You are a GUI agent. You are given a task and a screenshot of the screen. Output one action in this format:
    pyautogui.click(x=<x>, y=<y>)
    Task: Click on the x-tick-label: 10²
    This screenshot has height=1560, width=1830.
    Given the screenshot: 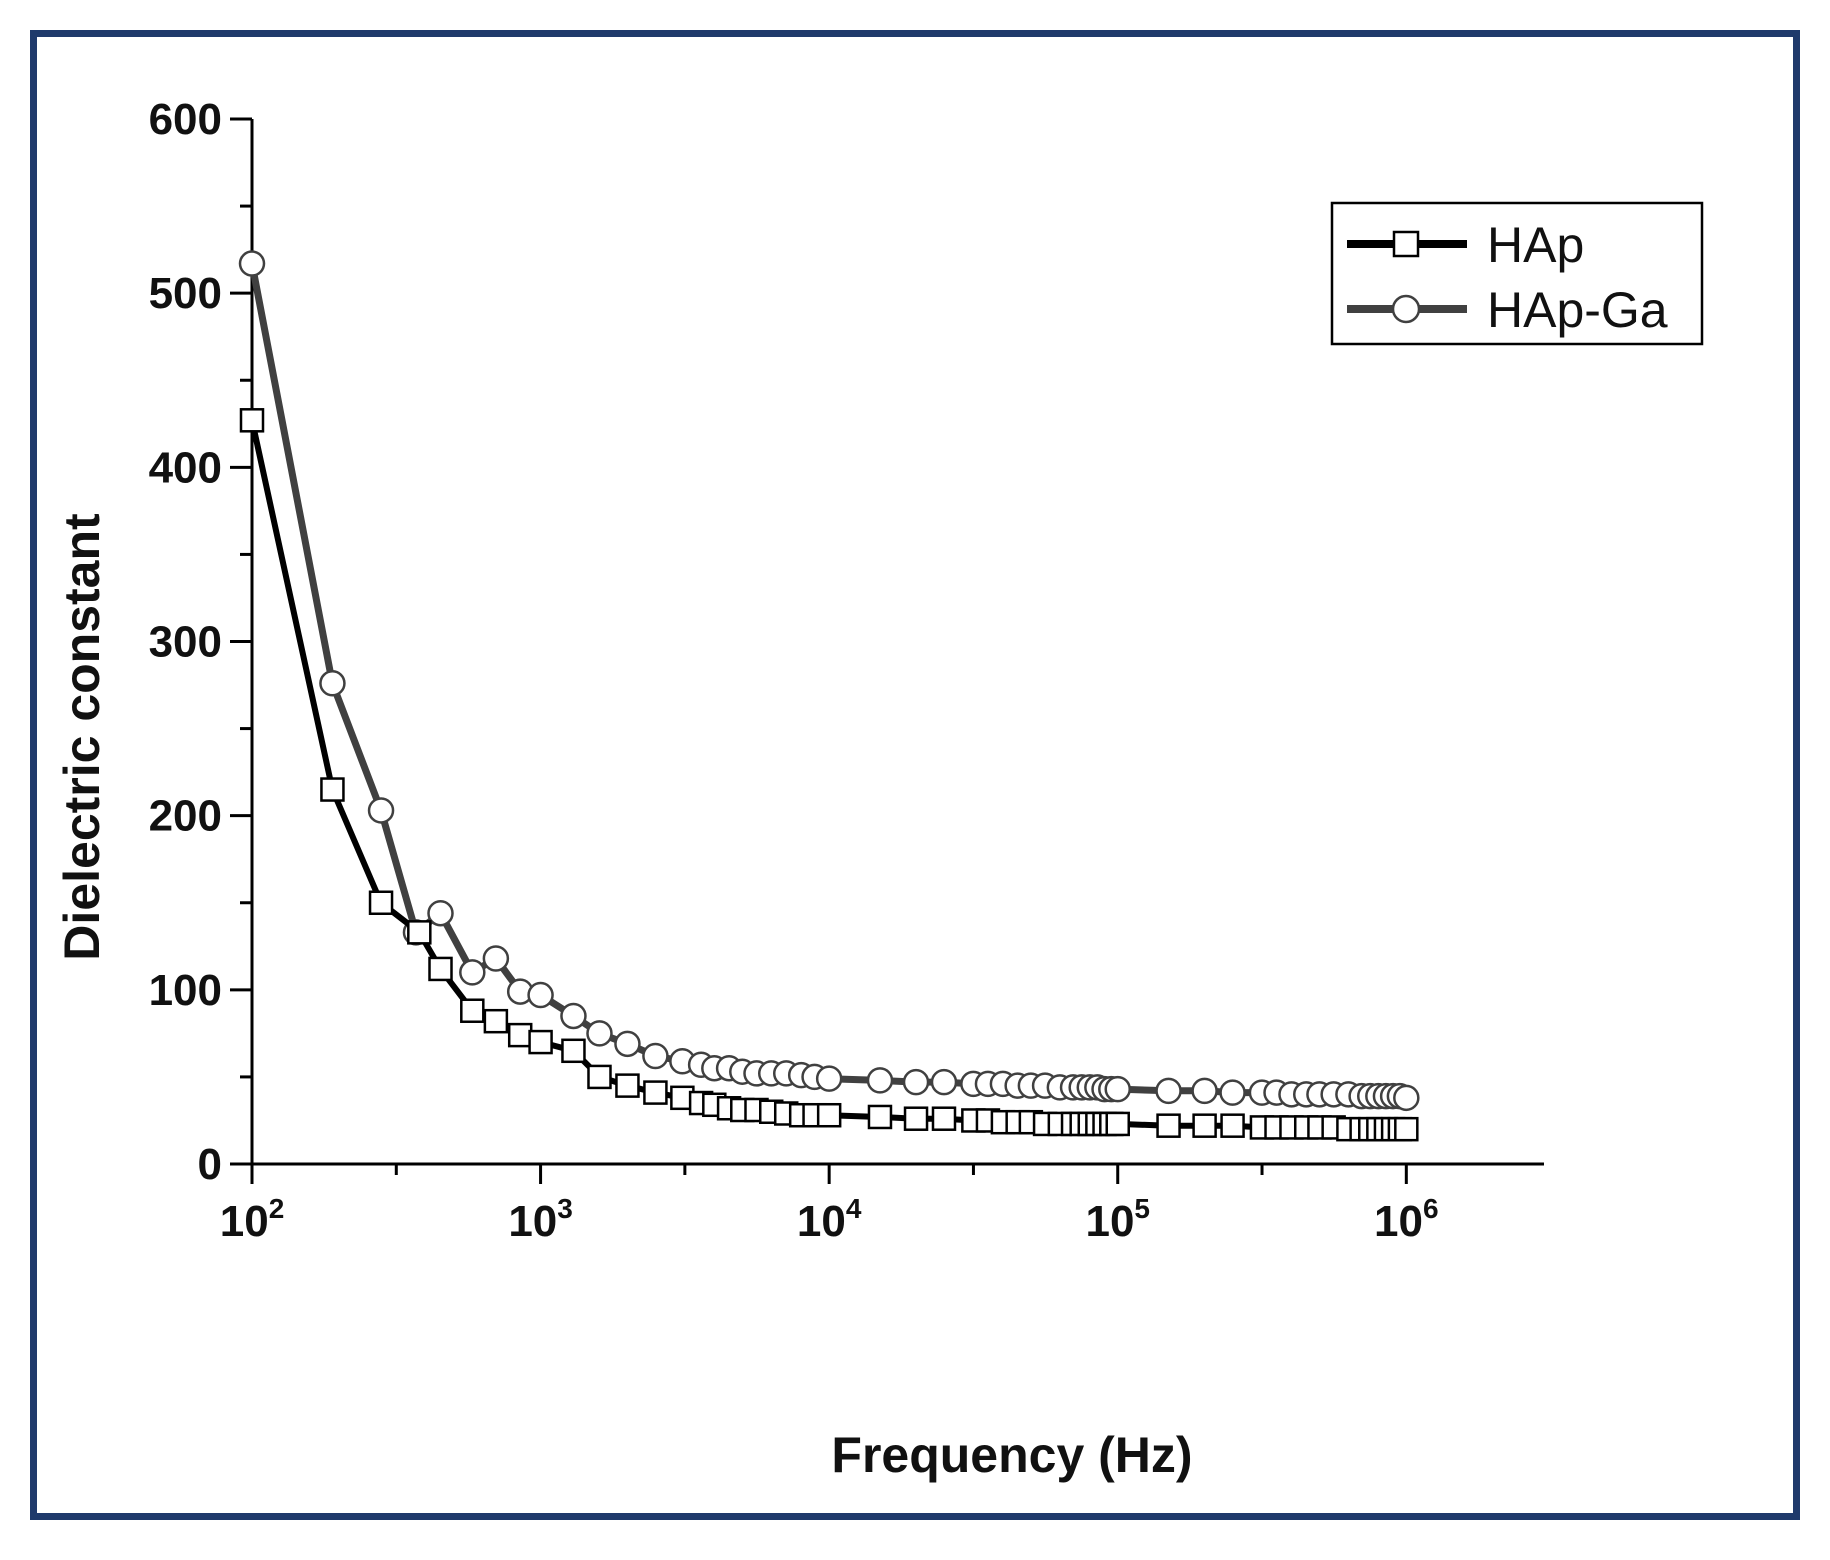 What is the action you would take?
    pyautogui.click(x=252, y=1219)
    